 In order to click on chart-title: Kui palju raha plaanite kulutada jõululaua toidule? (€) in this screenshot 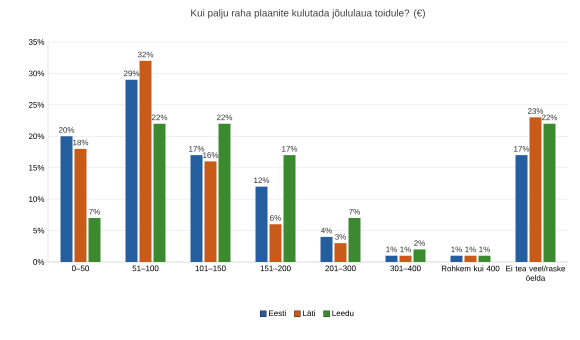, I will do `click(308, 13)`.